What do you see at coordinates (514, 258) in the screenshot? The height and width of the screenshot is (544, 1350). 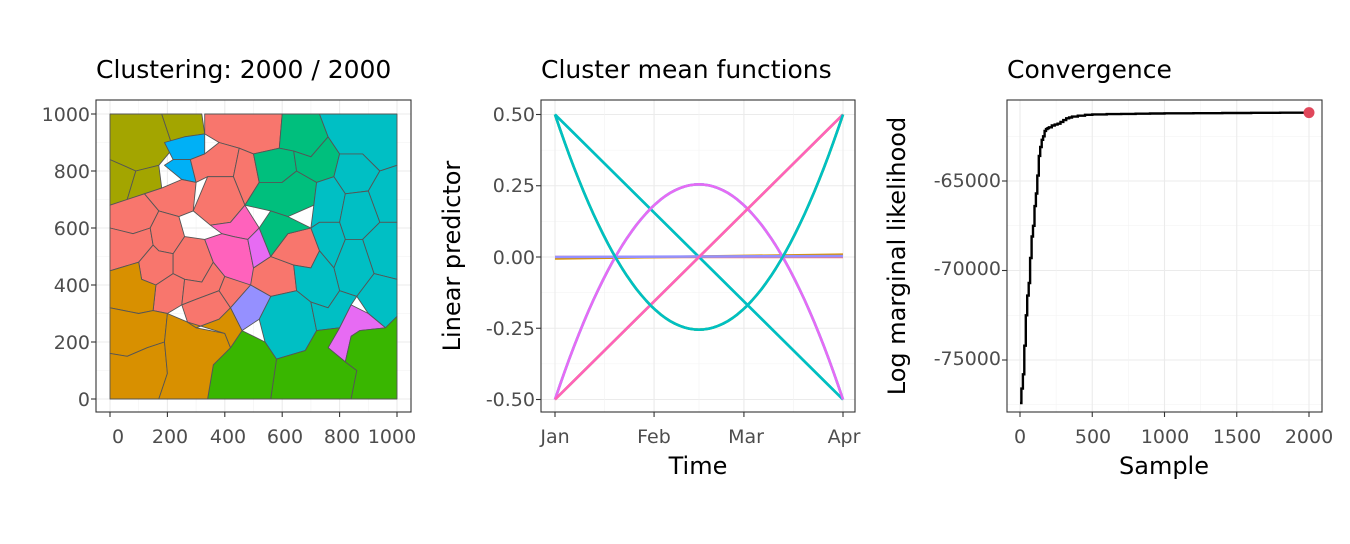 I see `y-tick-label: 0.00` at bounding box center [514, 258].